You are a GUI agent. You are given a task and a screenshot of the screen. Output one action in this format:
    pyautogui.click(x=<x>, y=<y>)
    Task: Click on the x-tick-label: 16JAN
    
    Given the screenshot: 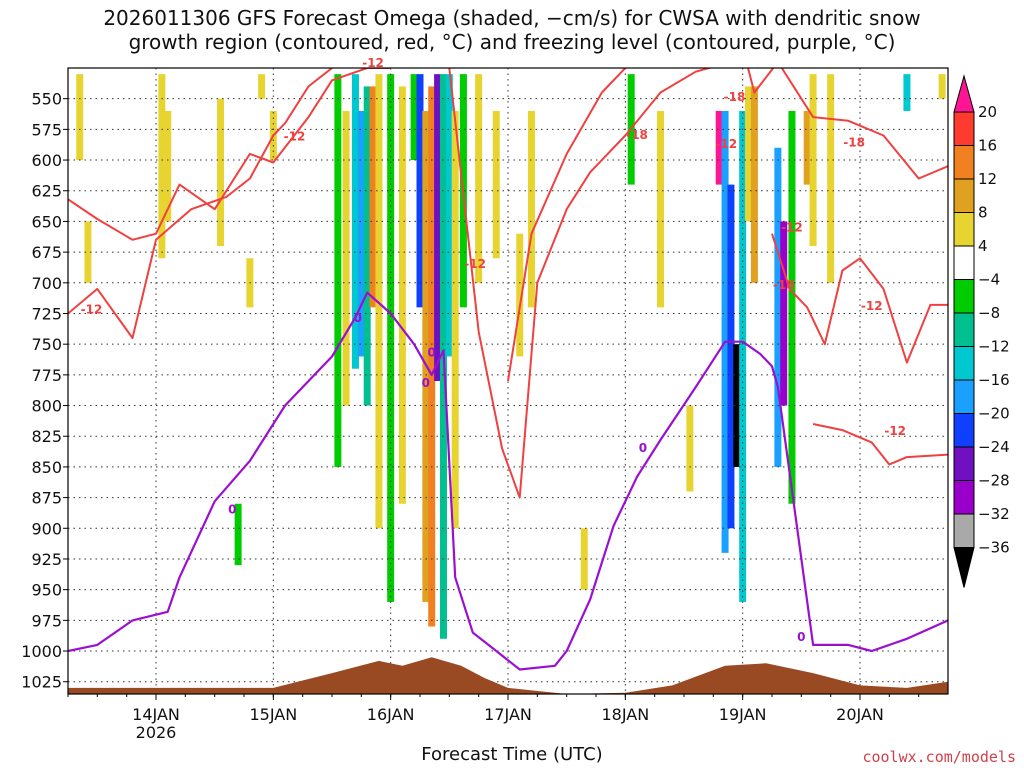 What is the action you would take?
    pyautogui.click(x=391, y=714)
    